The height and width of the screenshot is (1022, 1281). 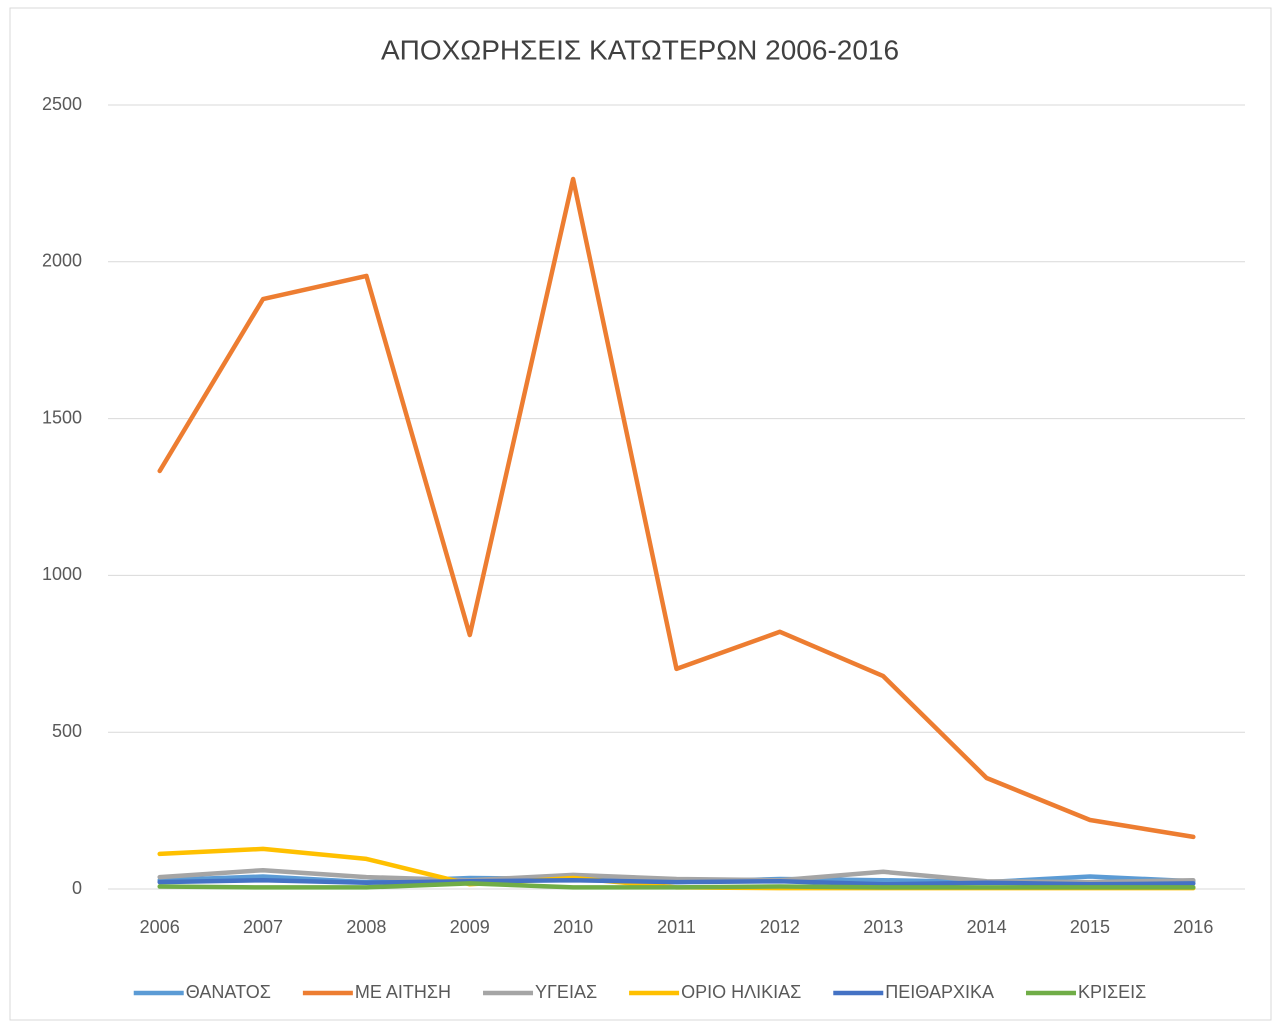 I want to click on x-tick-label: 2015, so click(x=1090, y=927).